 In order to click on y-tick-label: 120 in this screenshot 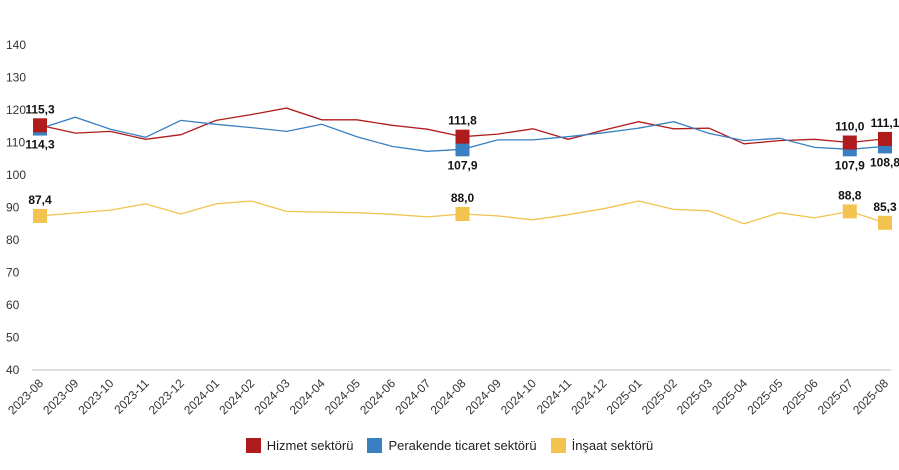, I will do `click(16, 110)`.